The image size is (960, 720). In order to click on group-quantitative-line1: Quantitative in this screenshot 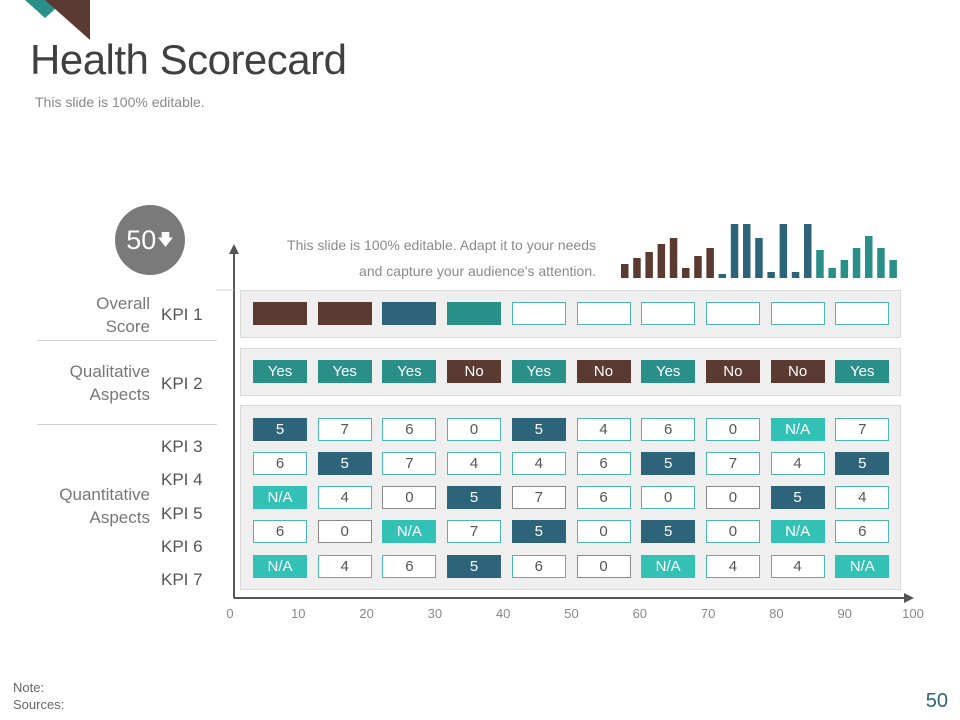, I will do `click(104, 494)`.